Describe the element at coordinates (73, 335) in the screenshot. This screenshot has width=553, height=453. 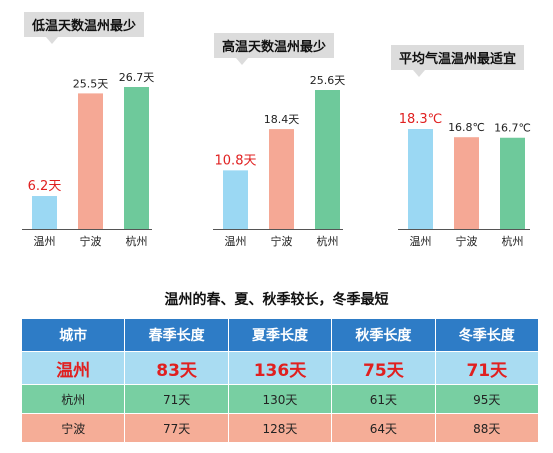
I see `header-city: 城市` at that location.